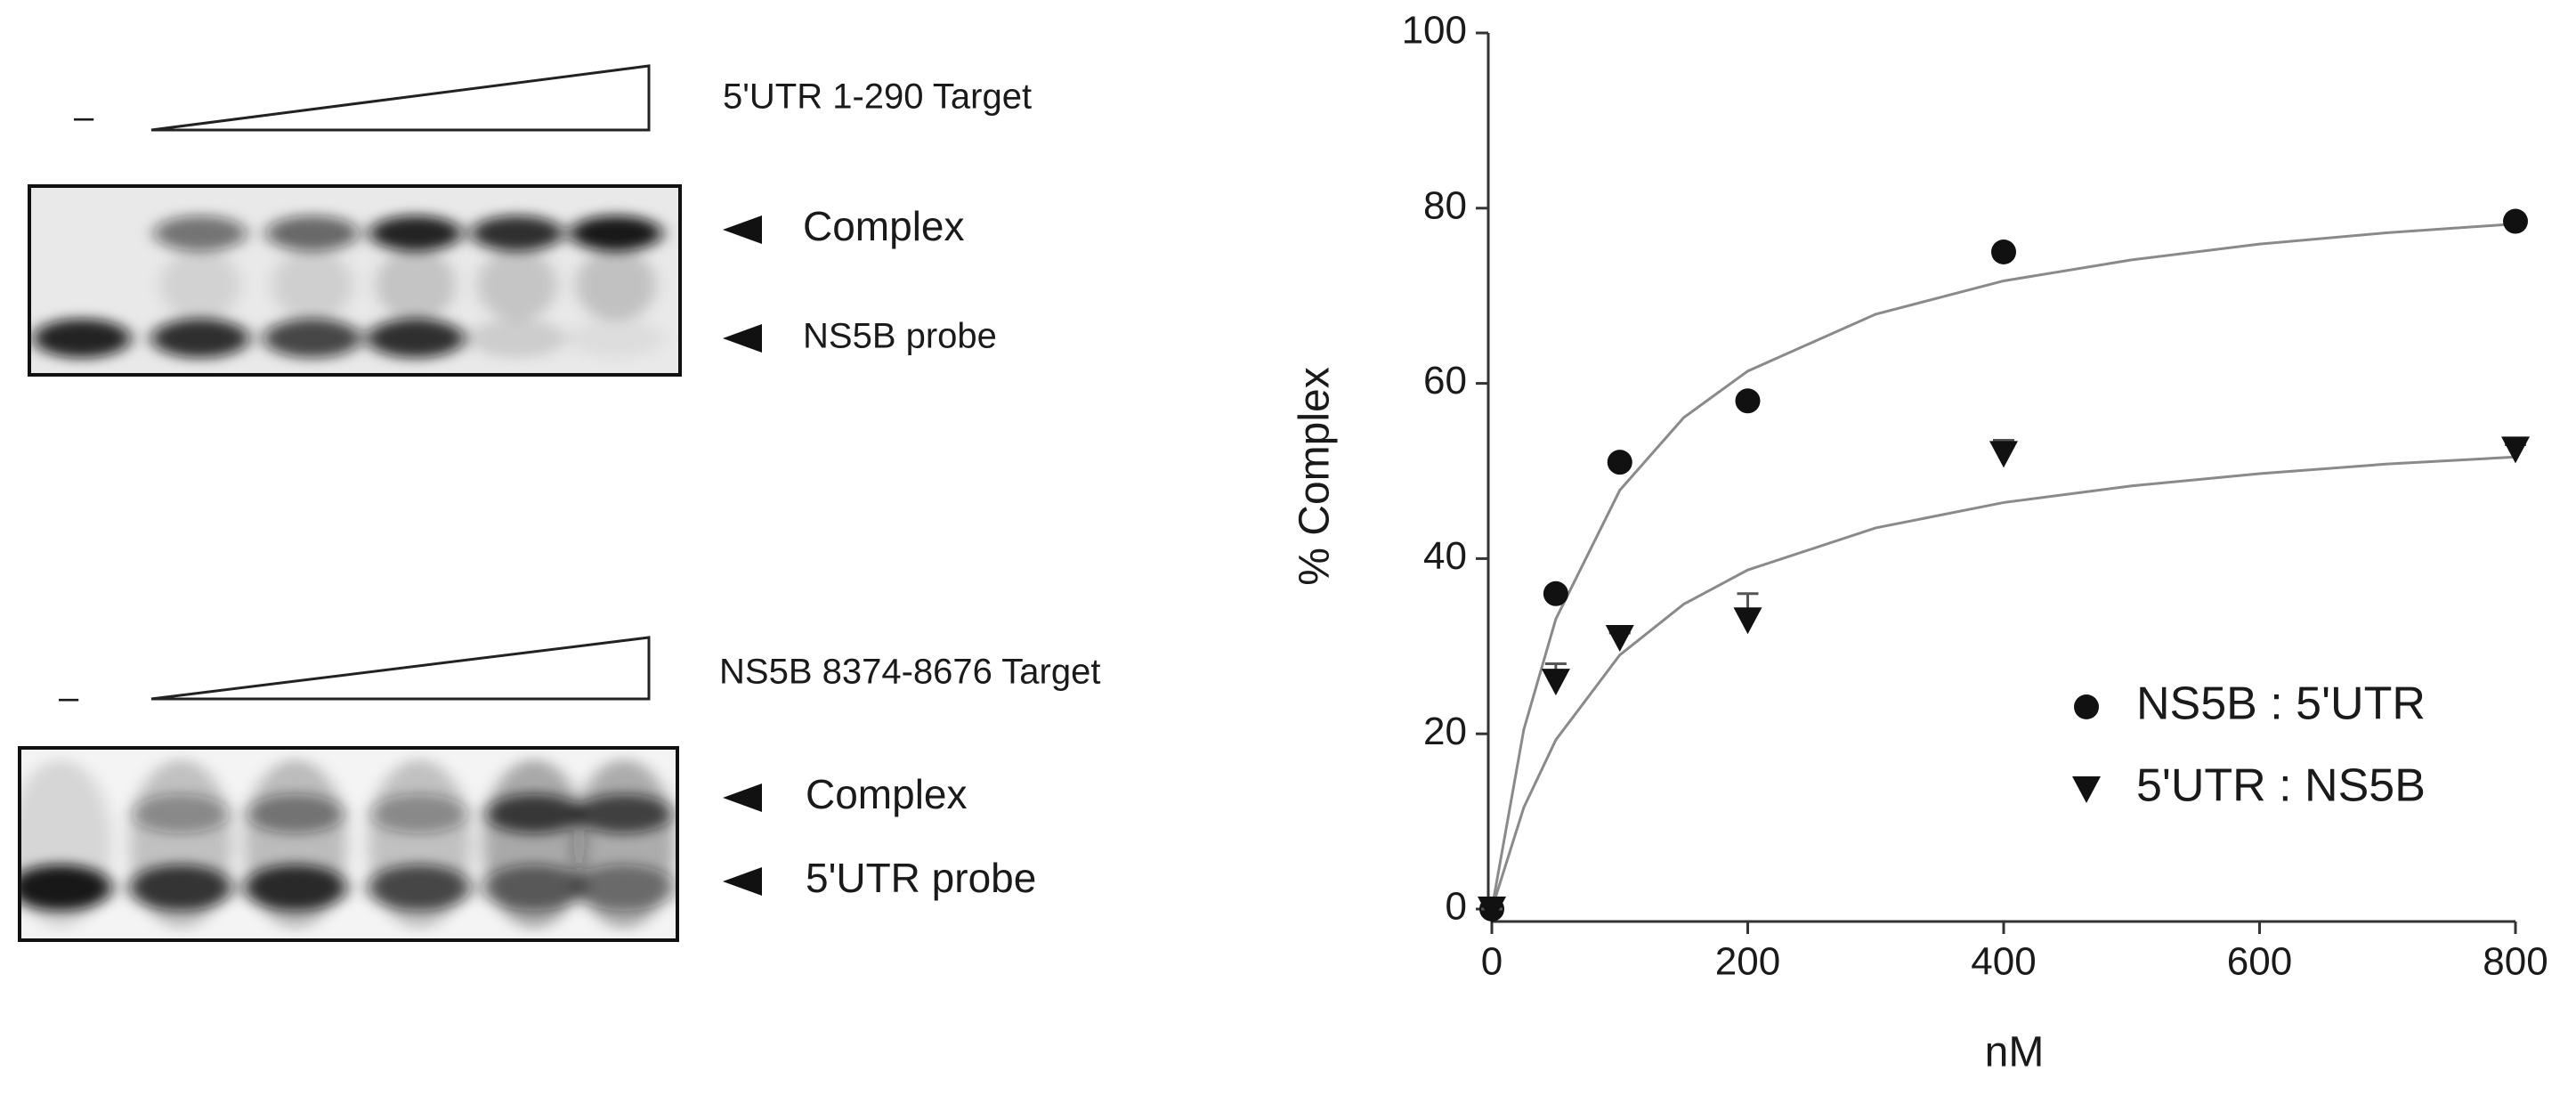 This screenshot has height=1096, width=2576. What do you see at coordinates (1435, 31) in the screenshot?
I see `y-tick-label: 100` at bounding box center [1435, 31].